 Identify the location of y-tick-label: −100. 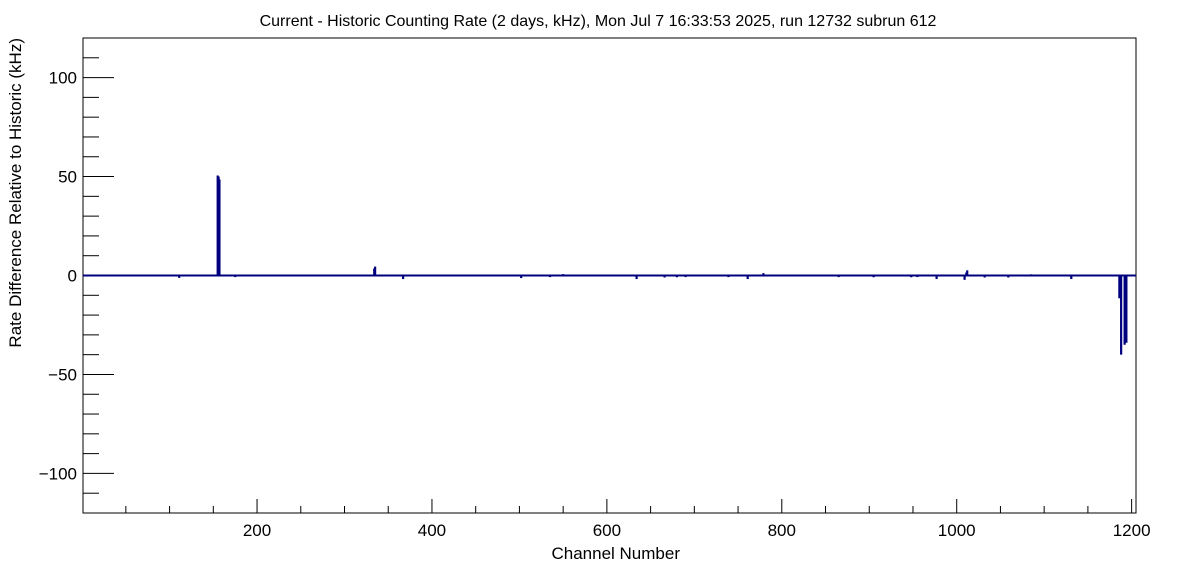
(58, 473).